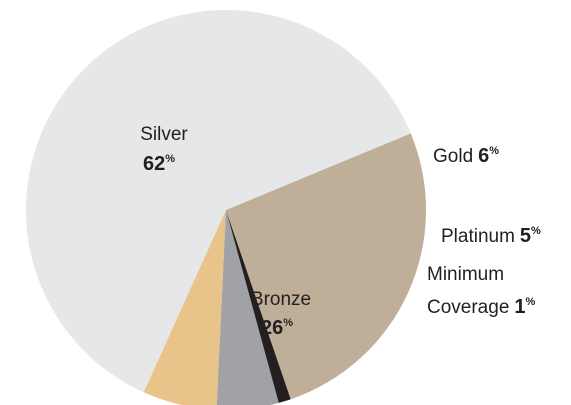 Image resolution: width=571 pixels, height=405 pixels. What do you see at coordinates (483, 156) in the screenshot?
I see `slice-value-gold: 6` at bounding box center [483, 156].